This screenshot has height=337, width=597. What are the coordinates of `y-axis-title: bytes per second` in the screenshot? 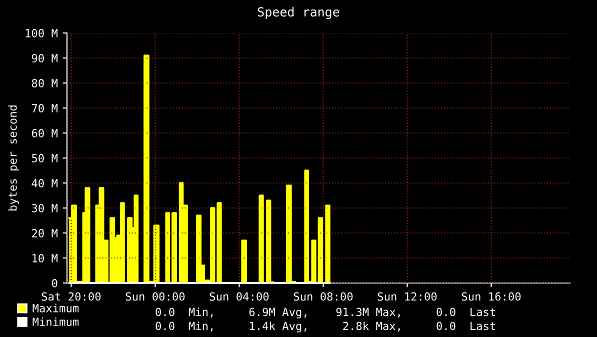 It's located at (13, 158).